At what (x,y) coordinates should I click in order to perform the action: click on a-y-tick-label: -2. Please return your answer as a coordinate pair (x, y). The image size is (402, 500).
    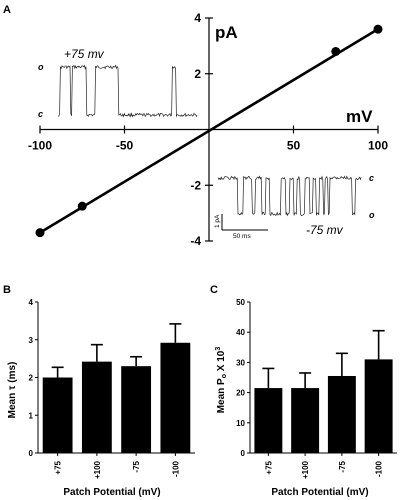
    Looking at the image, I should click on (195, 185).